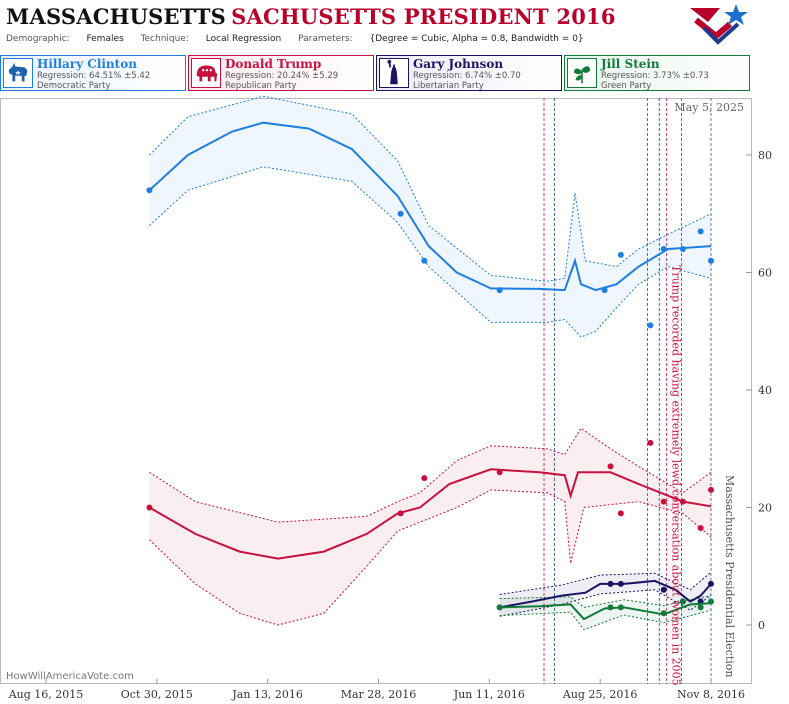 The width and height of the screenshot is (789, 704). What do you see at coordinates (206, 73) in the screenshot?
I see `elephant-icon` at bounding box center [206, 73].